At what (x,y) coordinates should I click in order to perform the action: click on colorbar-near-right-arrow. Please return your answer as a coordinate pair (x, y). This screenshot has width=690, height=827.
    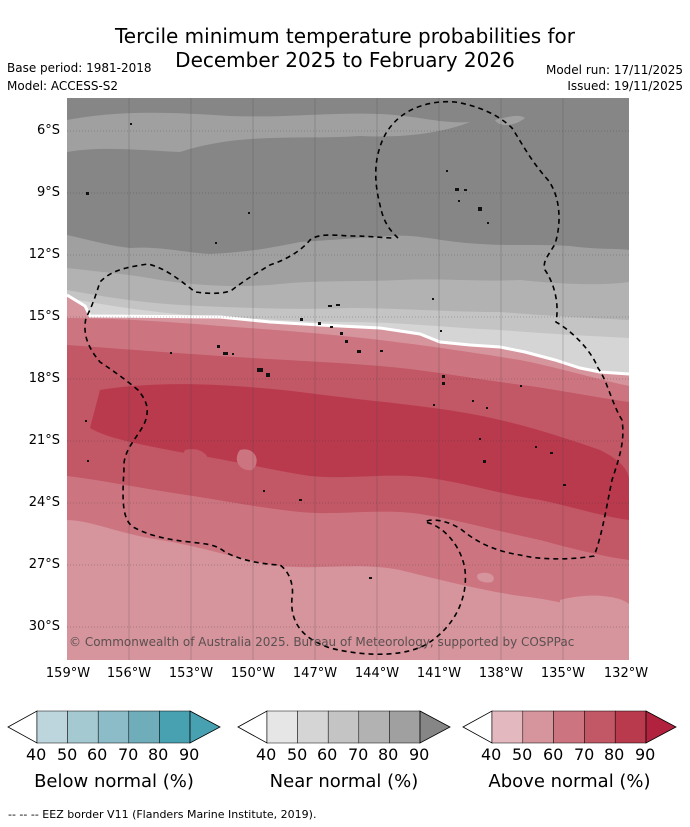
    Looking at the image, I should click on (435, 727).